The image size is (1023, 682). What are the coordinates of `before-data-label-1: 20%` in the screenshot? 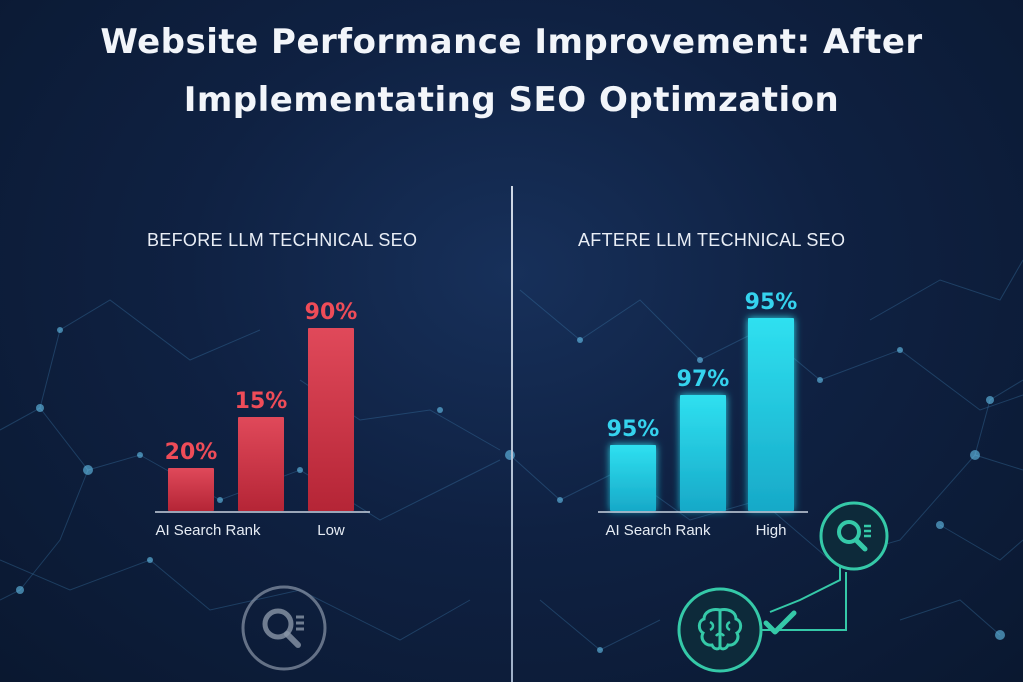 It's located at (191, 452).